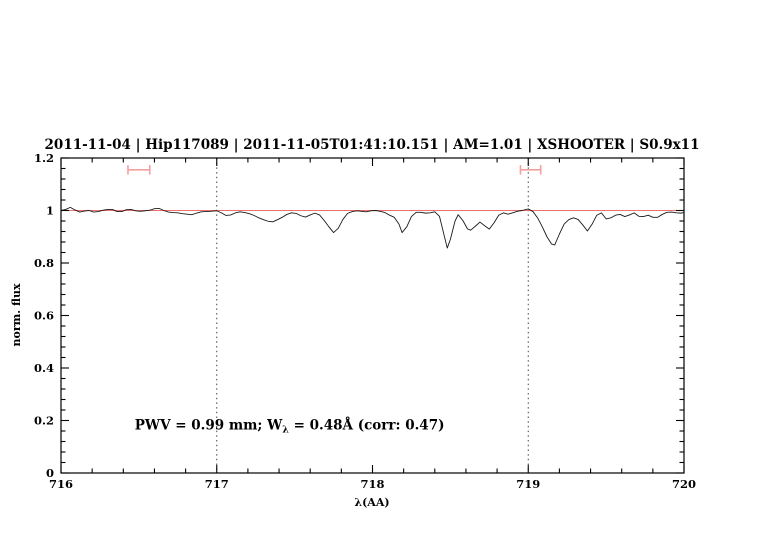 The width and height of the screenshot is (782, 542). What do you see at coordinates (61, 484) in the screenshot?
I see `x-tick-label: 716` at bounding box center [61, 484].